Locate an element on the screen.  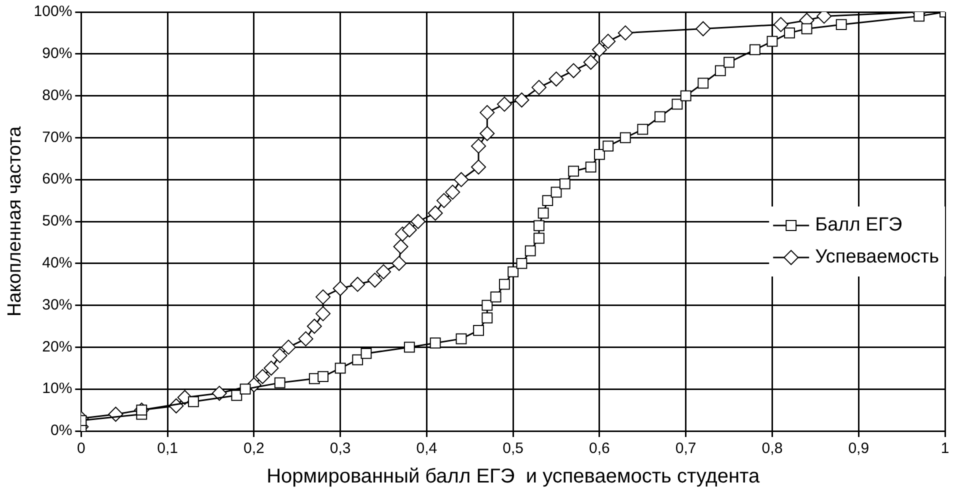
x-tick-label: 0,7 is located at coordinates (685, 449).